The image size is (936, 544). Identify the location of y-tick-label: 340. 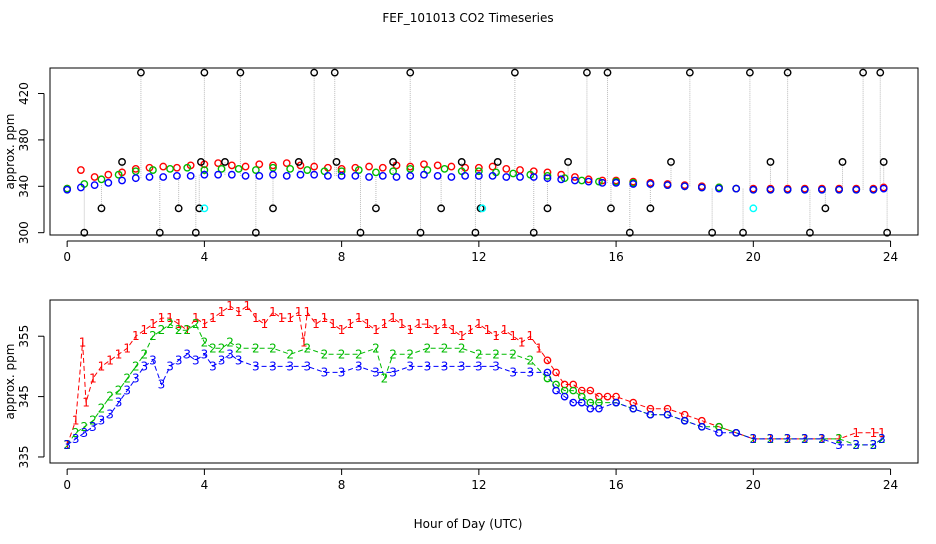
(24, 186).